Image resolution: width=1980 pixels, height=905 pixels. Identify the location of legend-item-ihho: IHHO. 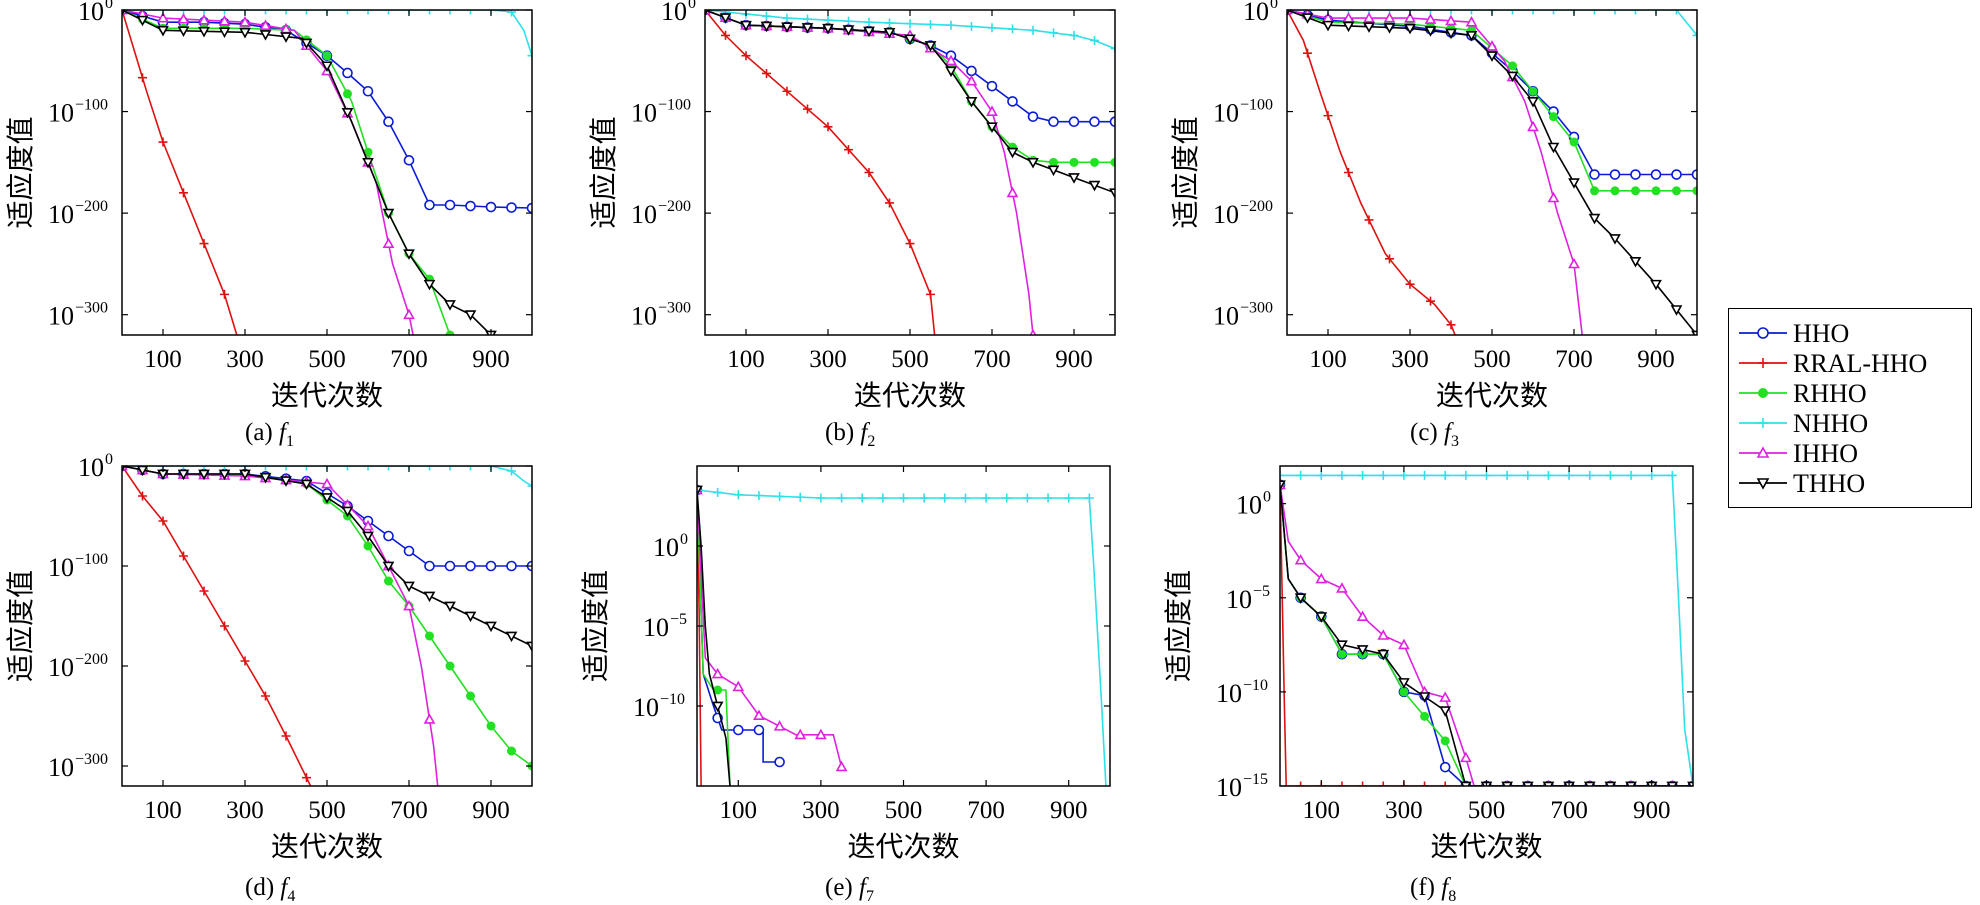
(1850, 452).